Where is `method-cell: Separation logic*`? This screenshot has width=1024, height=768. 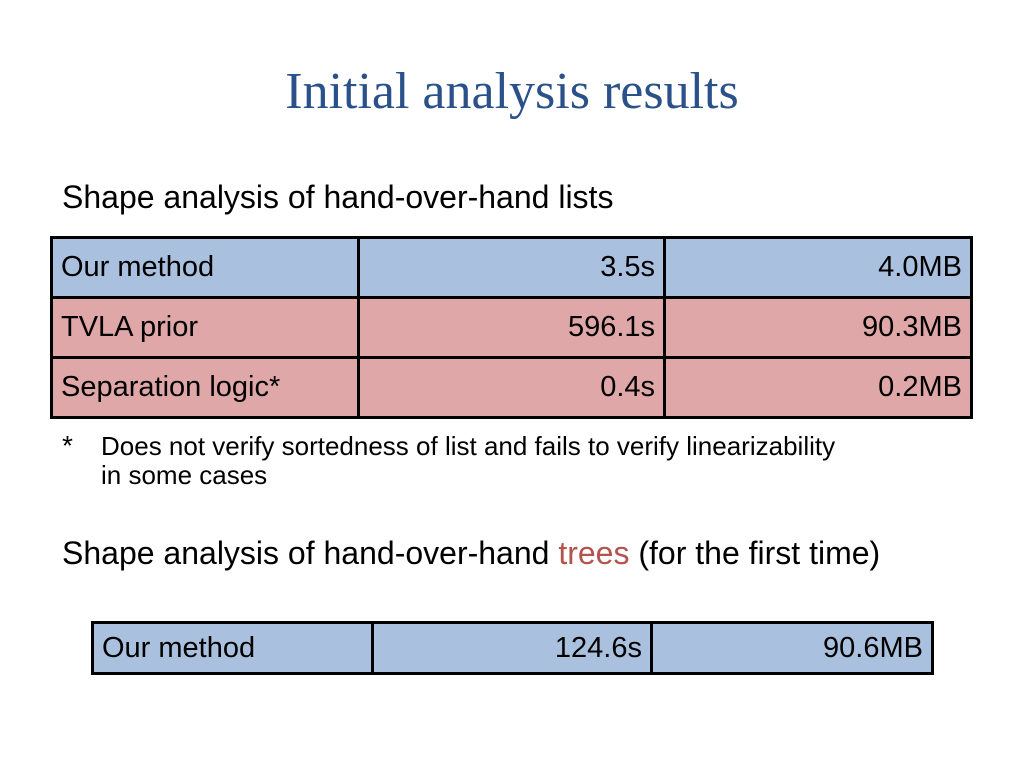
method-cell: Separation logic* is located at coordinates (205, 387).